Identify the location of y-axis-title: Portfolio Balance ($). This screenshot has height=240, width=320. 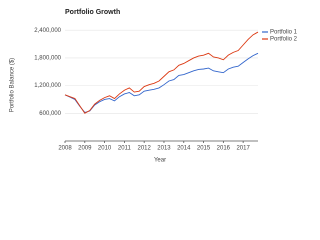
(13, 85).